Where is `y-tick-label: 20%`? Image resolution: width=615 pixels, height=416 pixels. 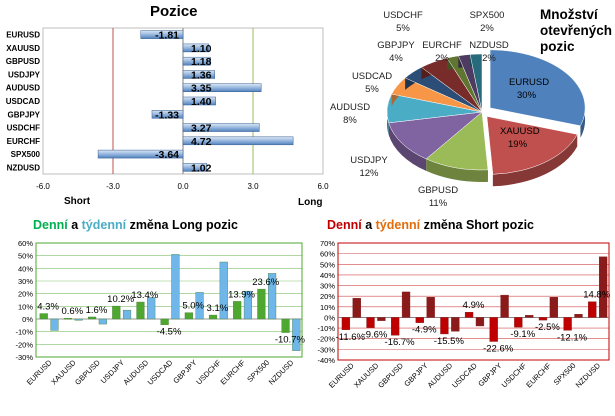
y-tick-label: 20% is located at coordinates (25, 294).